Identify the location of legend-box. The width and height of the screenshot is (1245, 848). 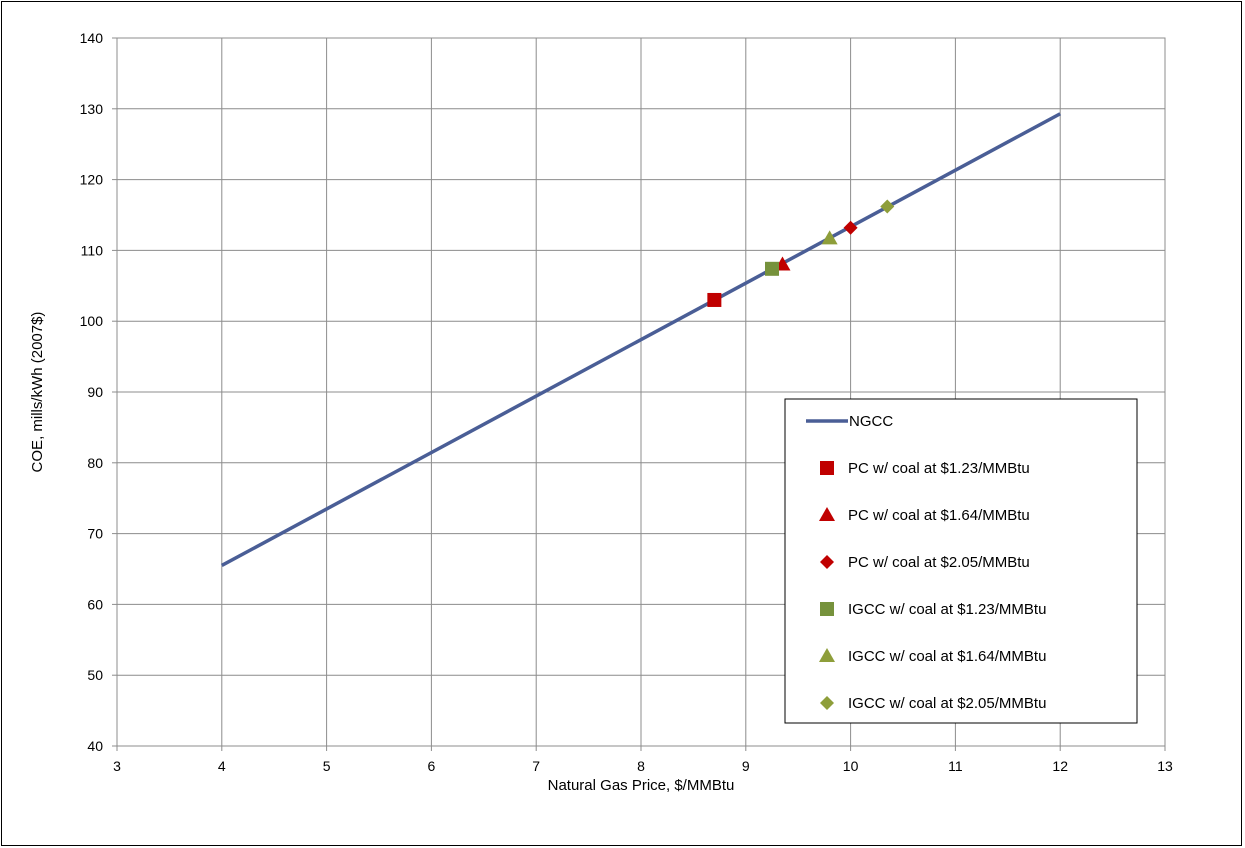
(961, 561).